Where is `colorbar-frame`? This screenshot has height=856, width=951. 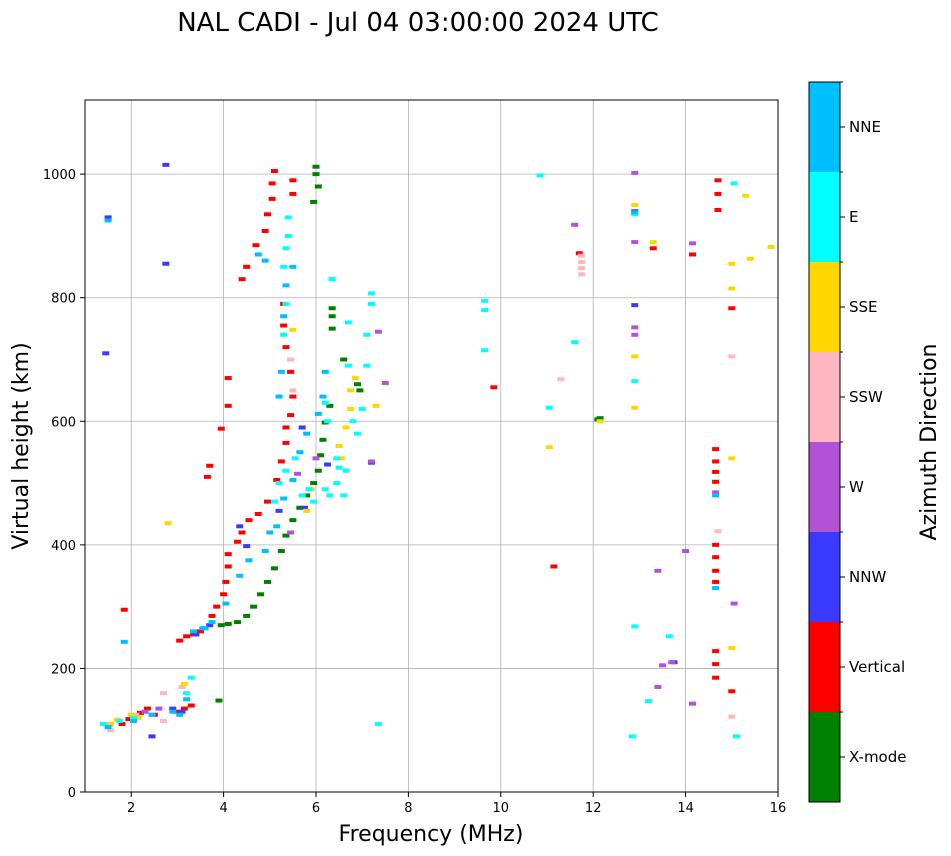 colorbar-frame is located at coordinates (824, 442).